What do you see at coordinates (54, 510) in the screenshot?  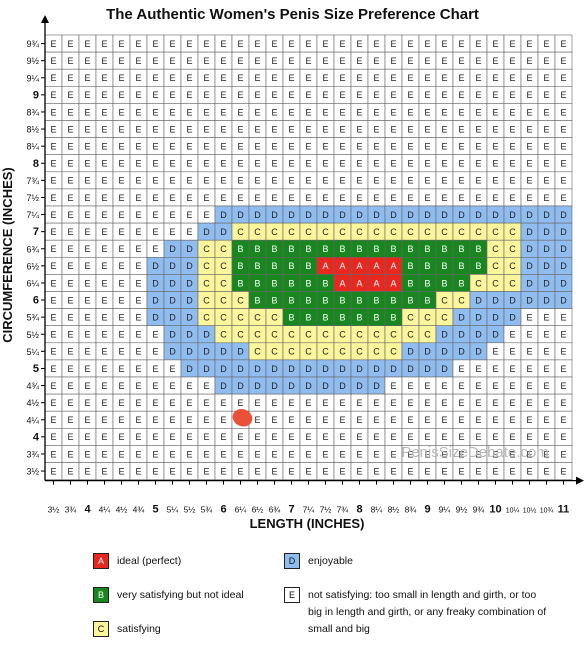 I see `x-tick-label: 3½` at bounding box center [54, 510].